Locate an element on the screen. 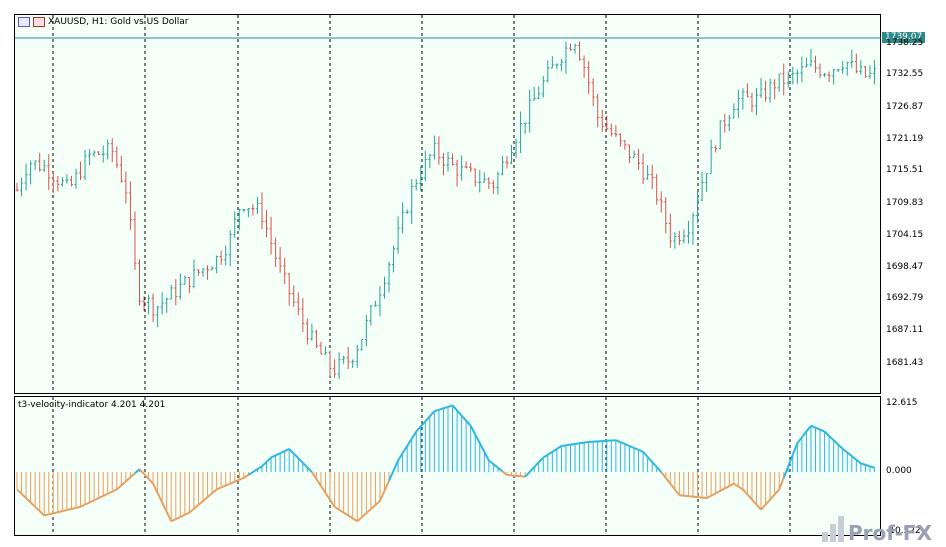 The height and width of the screenshot is (547, 946). current-price-tag: 1739.07 is located at coordinates (904, 37).